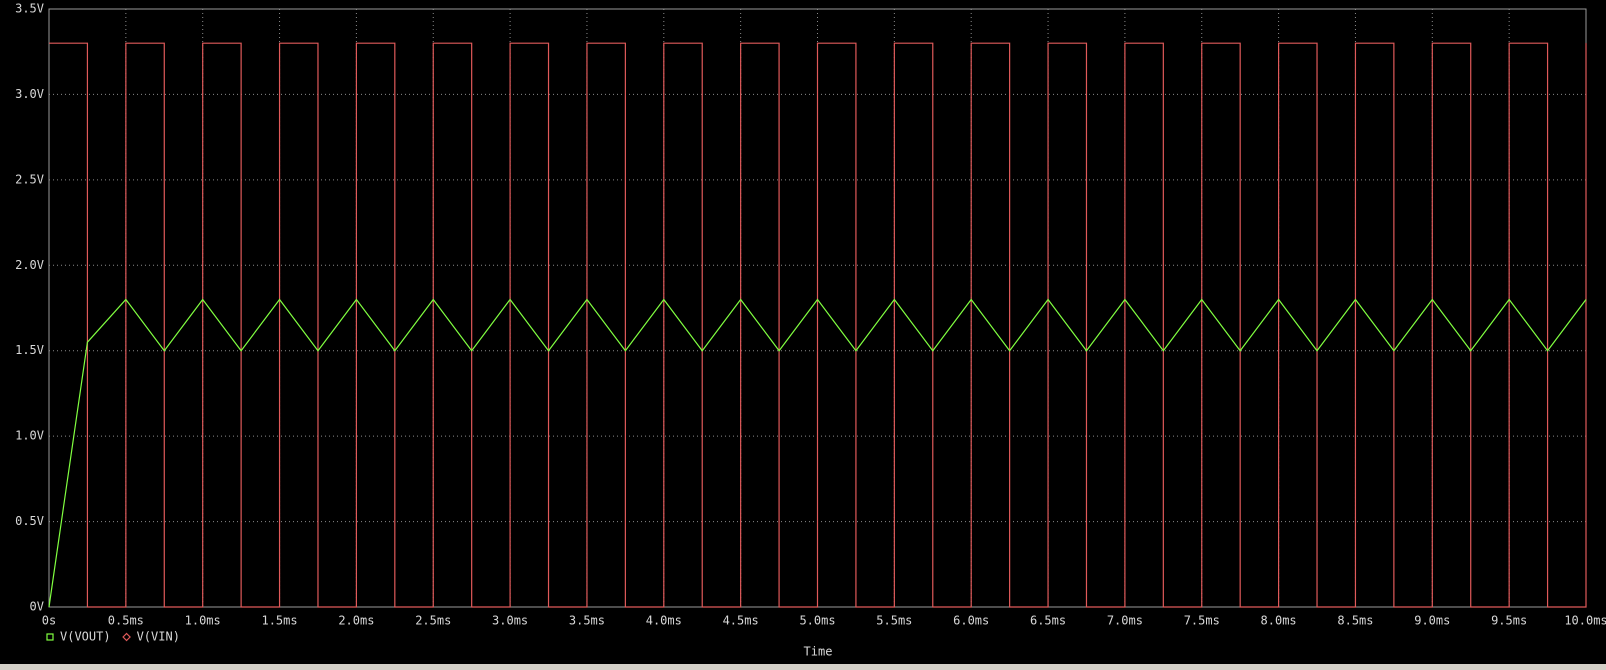  I want to click on x-tick-label: 1.5ms, so click(279, 621).